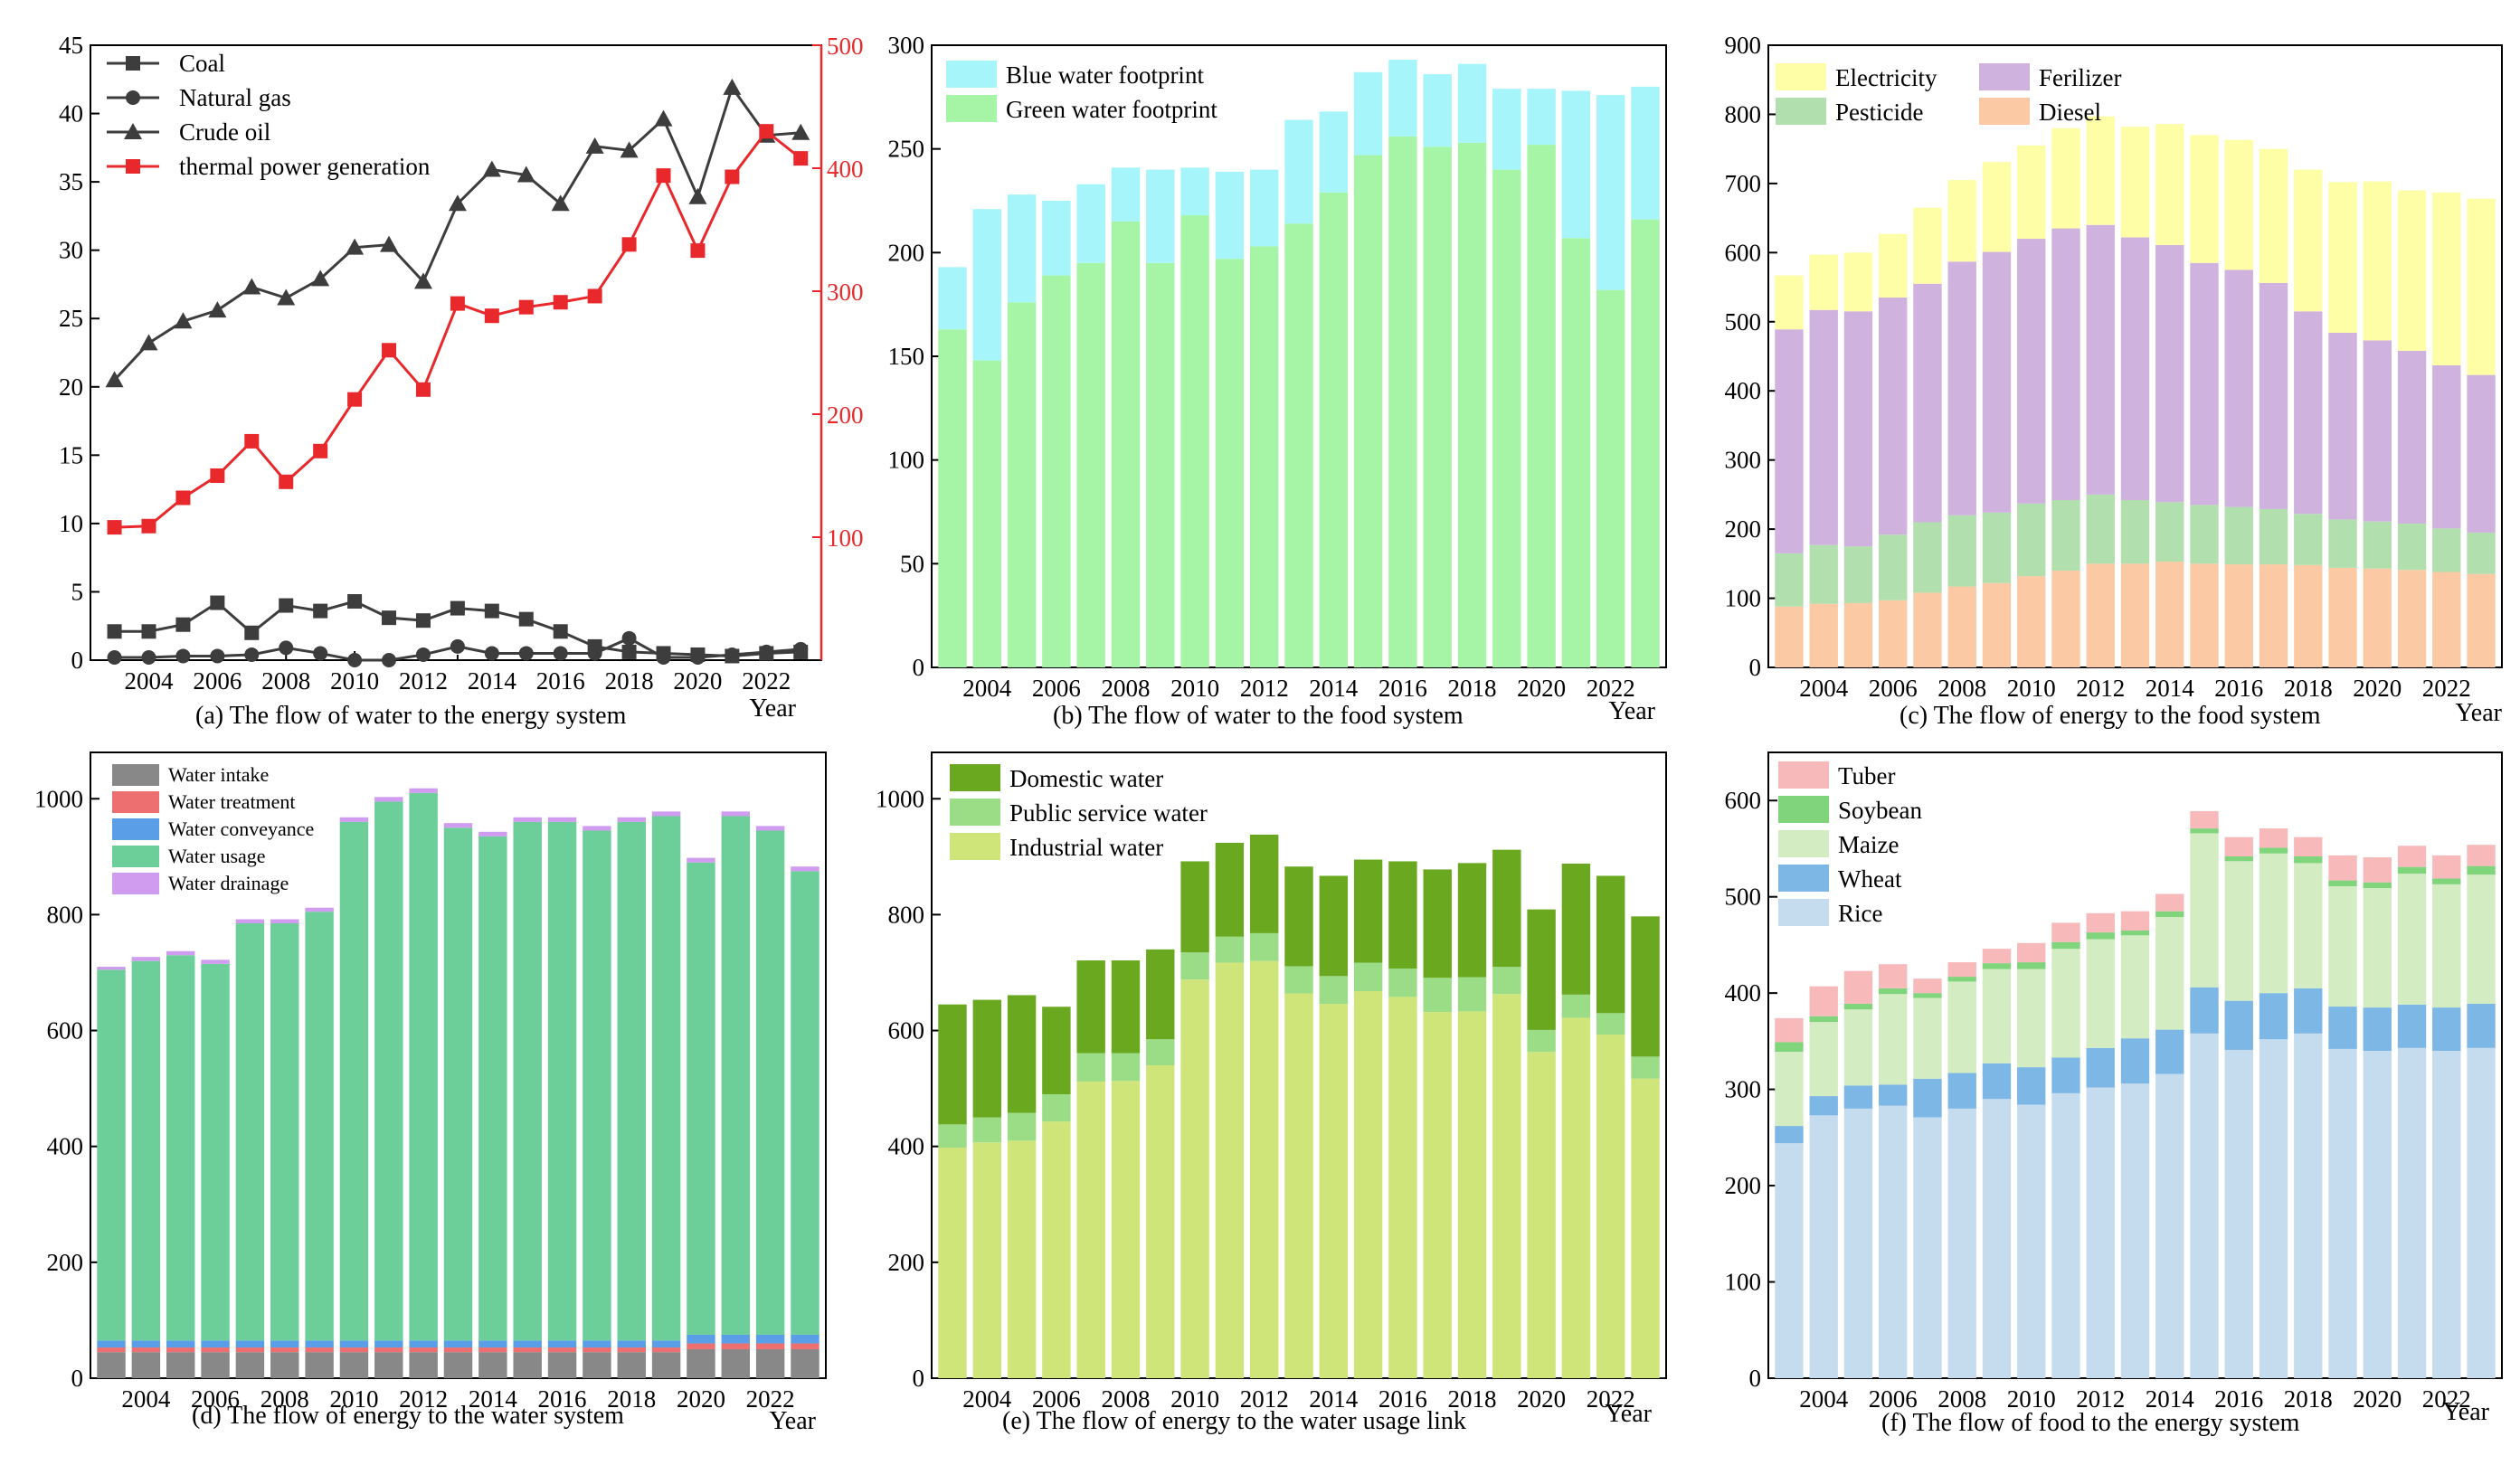  What do you see at coordinates (217, 856) in the screenshot?
I see `legend-label: Water usage` at bounding box center [217, 856].